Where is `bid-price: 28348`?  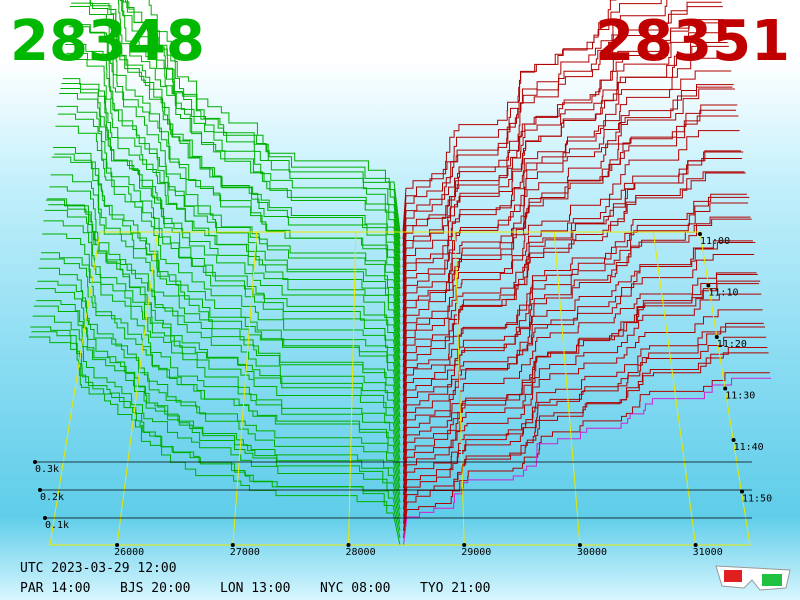
bid-price: 28348 is located at coordinates (107, 41).